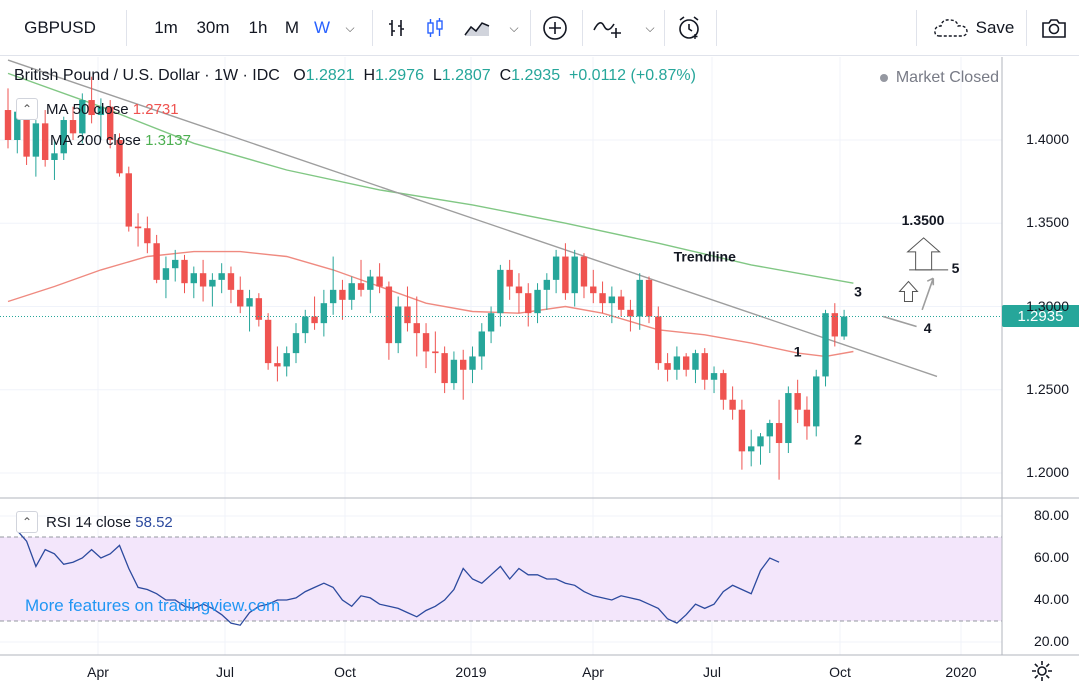 Image resolution: width=1079 pixels, height=694 pixels. I want to click on ma50-legend: ⌃ MA 50 close 1.2731, so click(97, 109).